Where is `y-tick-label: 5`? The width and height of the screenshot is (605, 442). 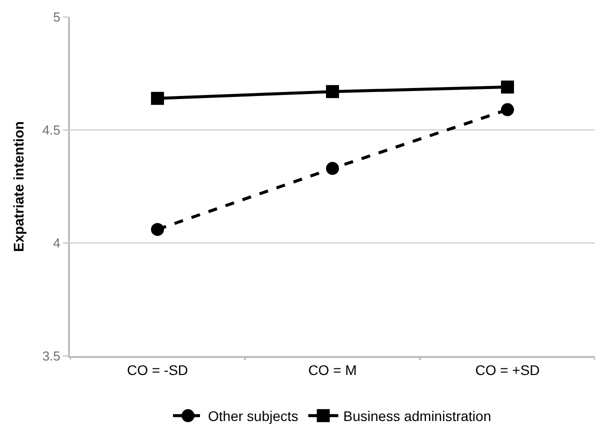 y-tick-label: 5 is located at coordinates (56, 17).